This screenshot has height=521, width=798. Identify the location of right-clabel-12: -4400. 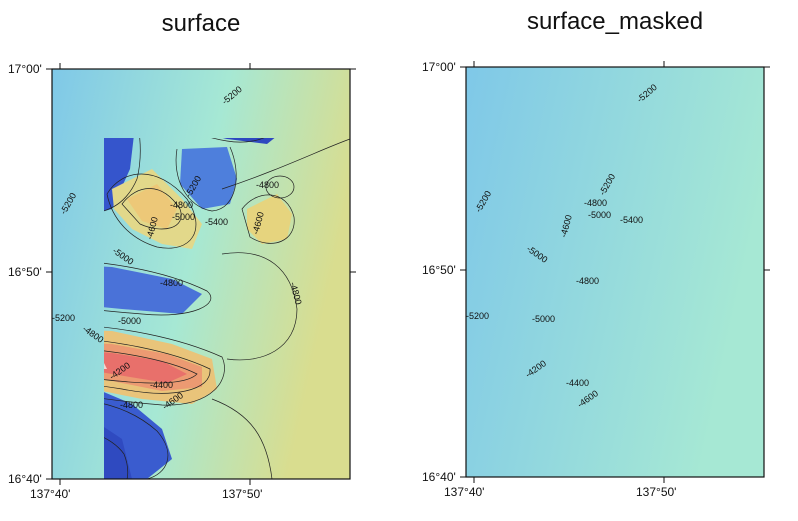
(577, 383).